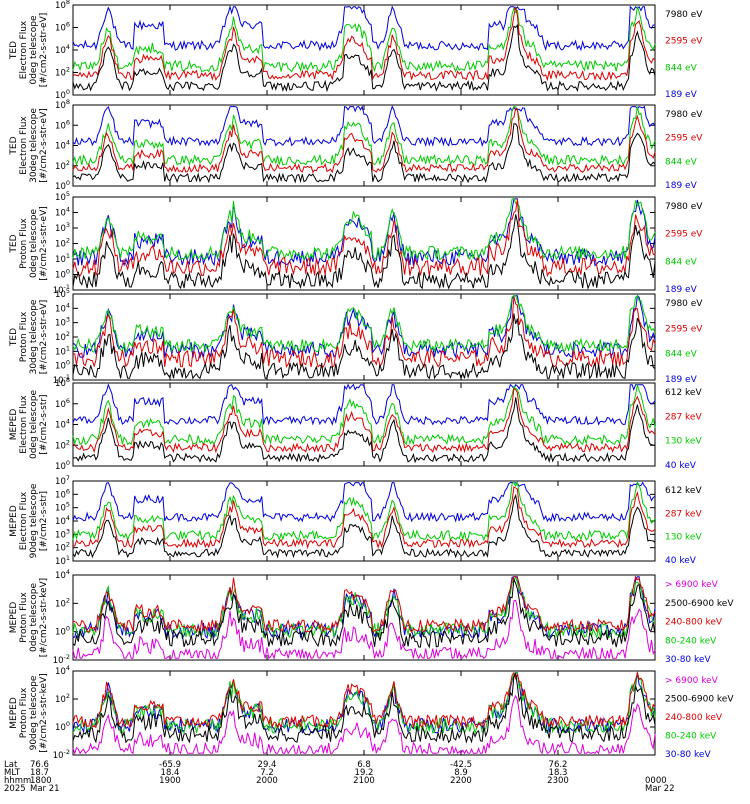  Describe the element at coordinates (694, 718) in the screenshot. I see `legend-entry: 240-800 keV` at that location.